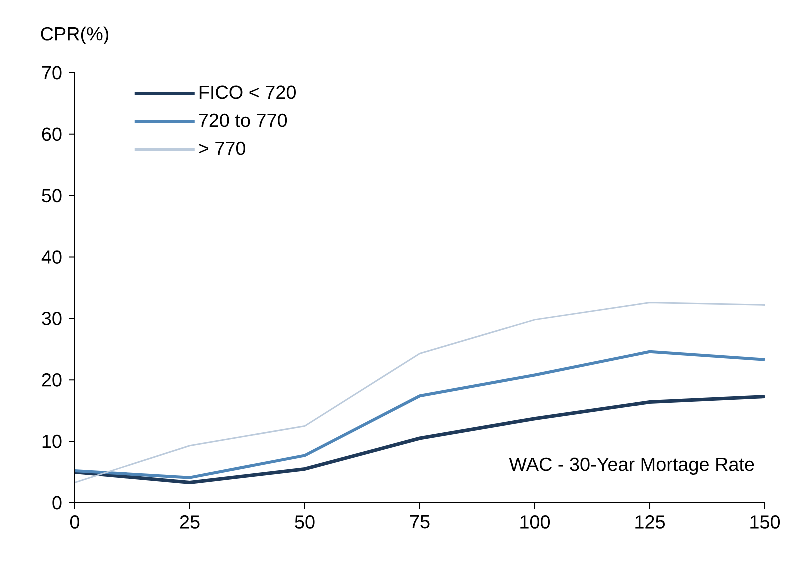  Describe the element at coordinates (52, 257) in the screenshot. I see `y-tick-label: 40` at that location.